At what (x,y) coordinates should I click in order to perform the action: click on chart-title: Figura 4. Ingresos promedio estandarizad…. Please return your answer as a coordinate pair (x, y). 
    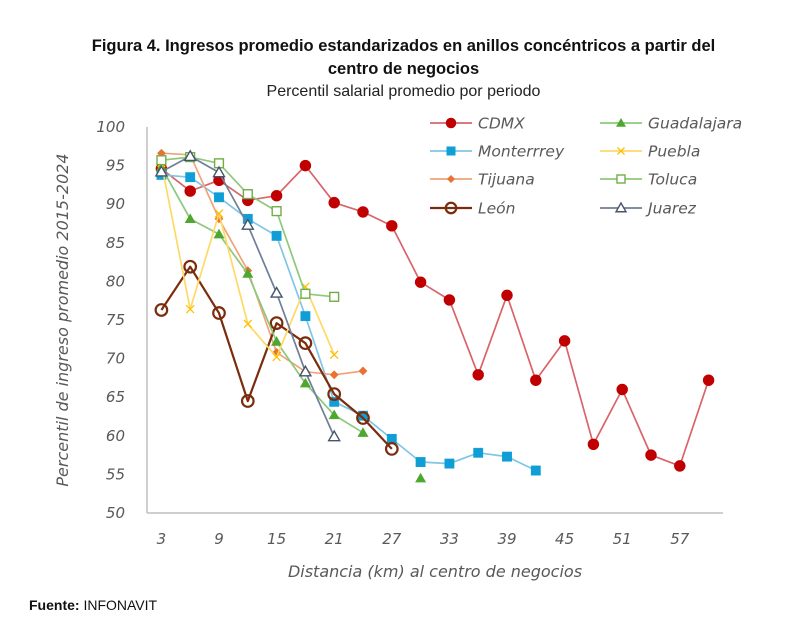
    Looking at the image, I should click on (403, 46).